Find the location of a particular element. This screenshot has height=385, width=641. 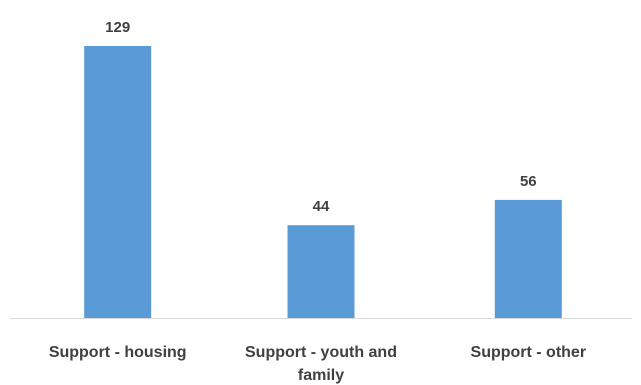

data-label-3: 56 is located at coordinates (528, 181).